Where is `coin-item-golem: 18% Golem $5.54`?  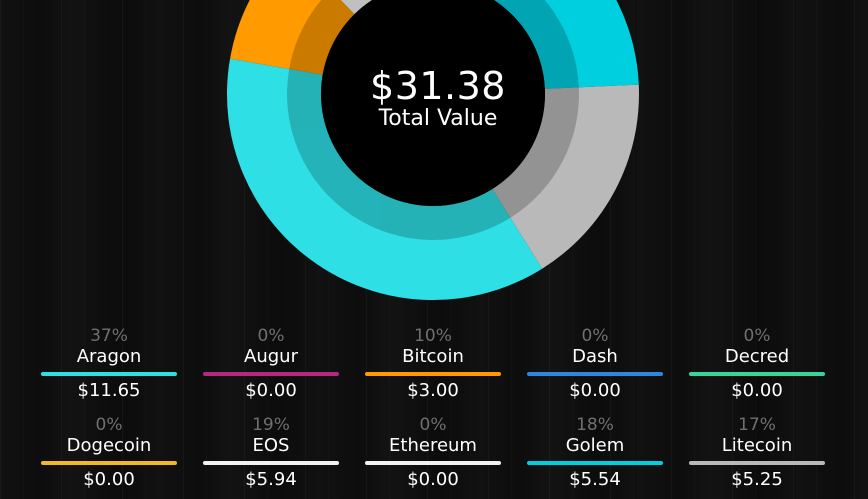 coin-item-golem: 18% Golem $5.54 is located at coordinates (595, 457).